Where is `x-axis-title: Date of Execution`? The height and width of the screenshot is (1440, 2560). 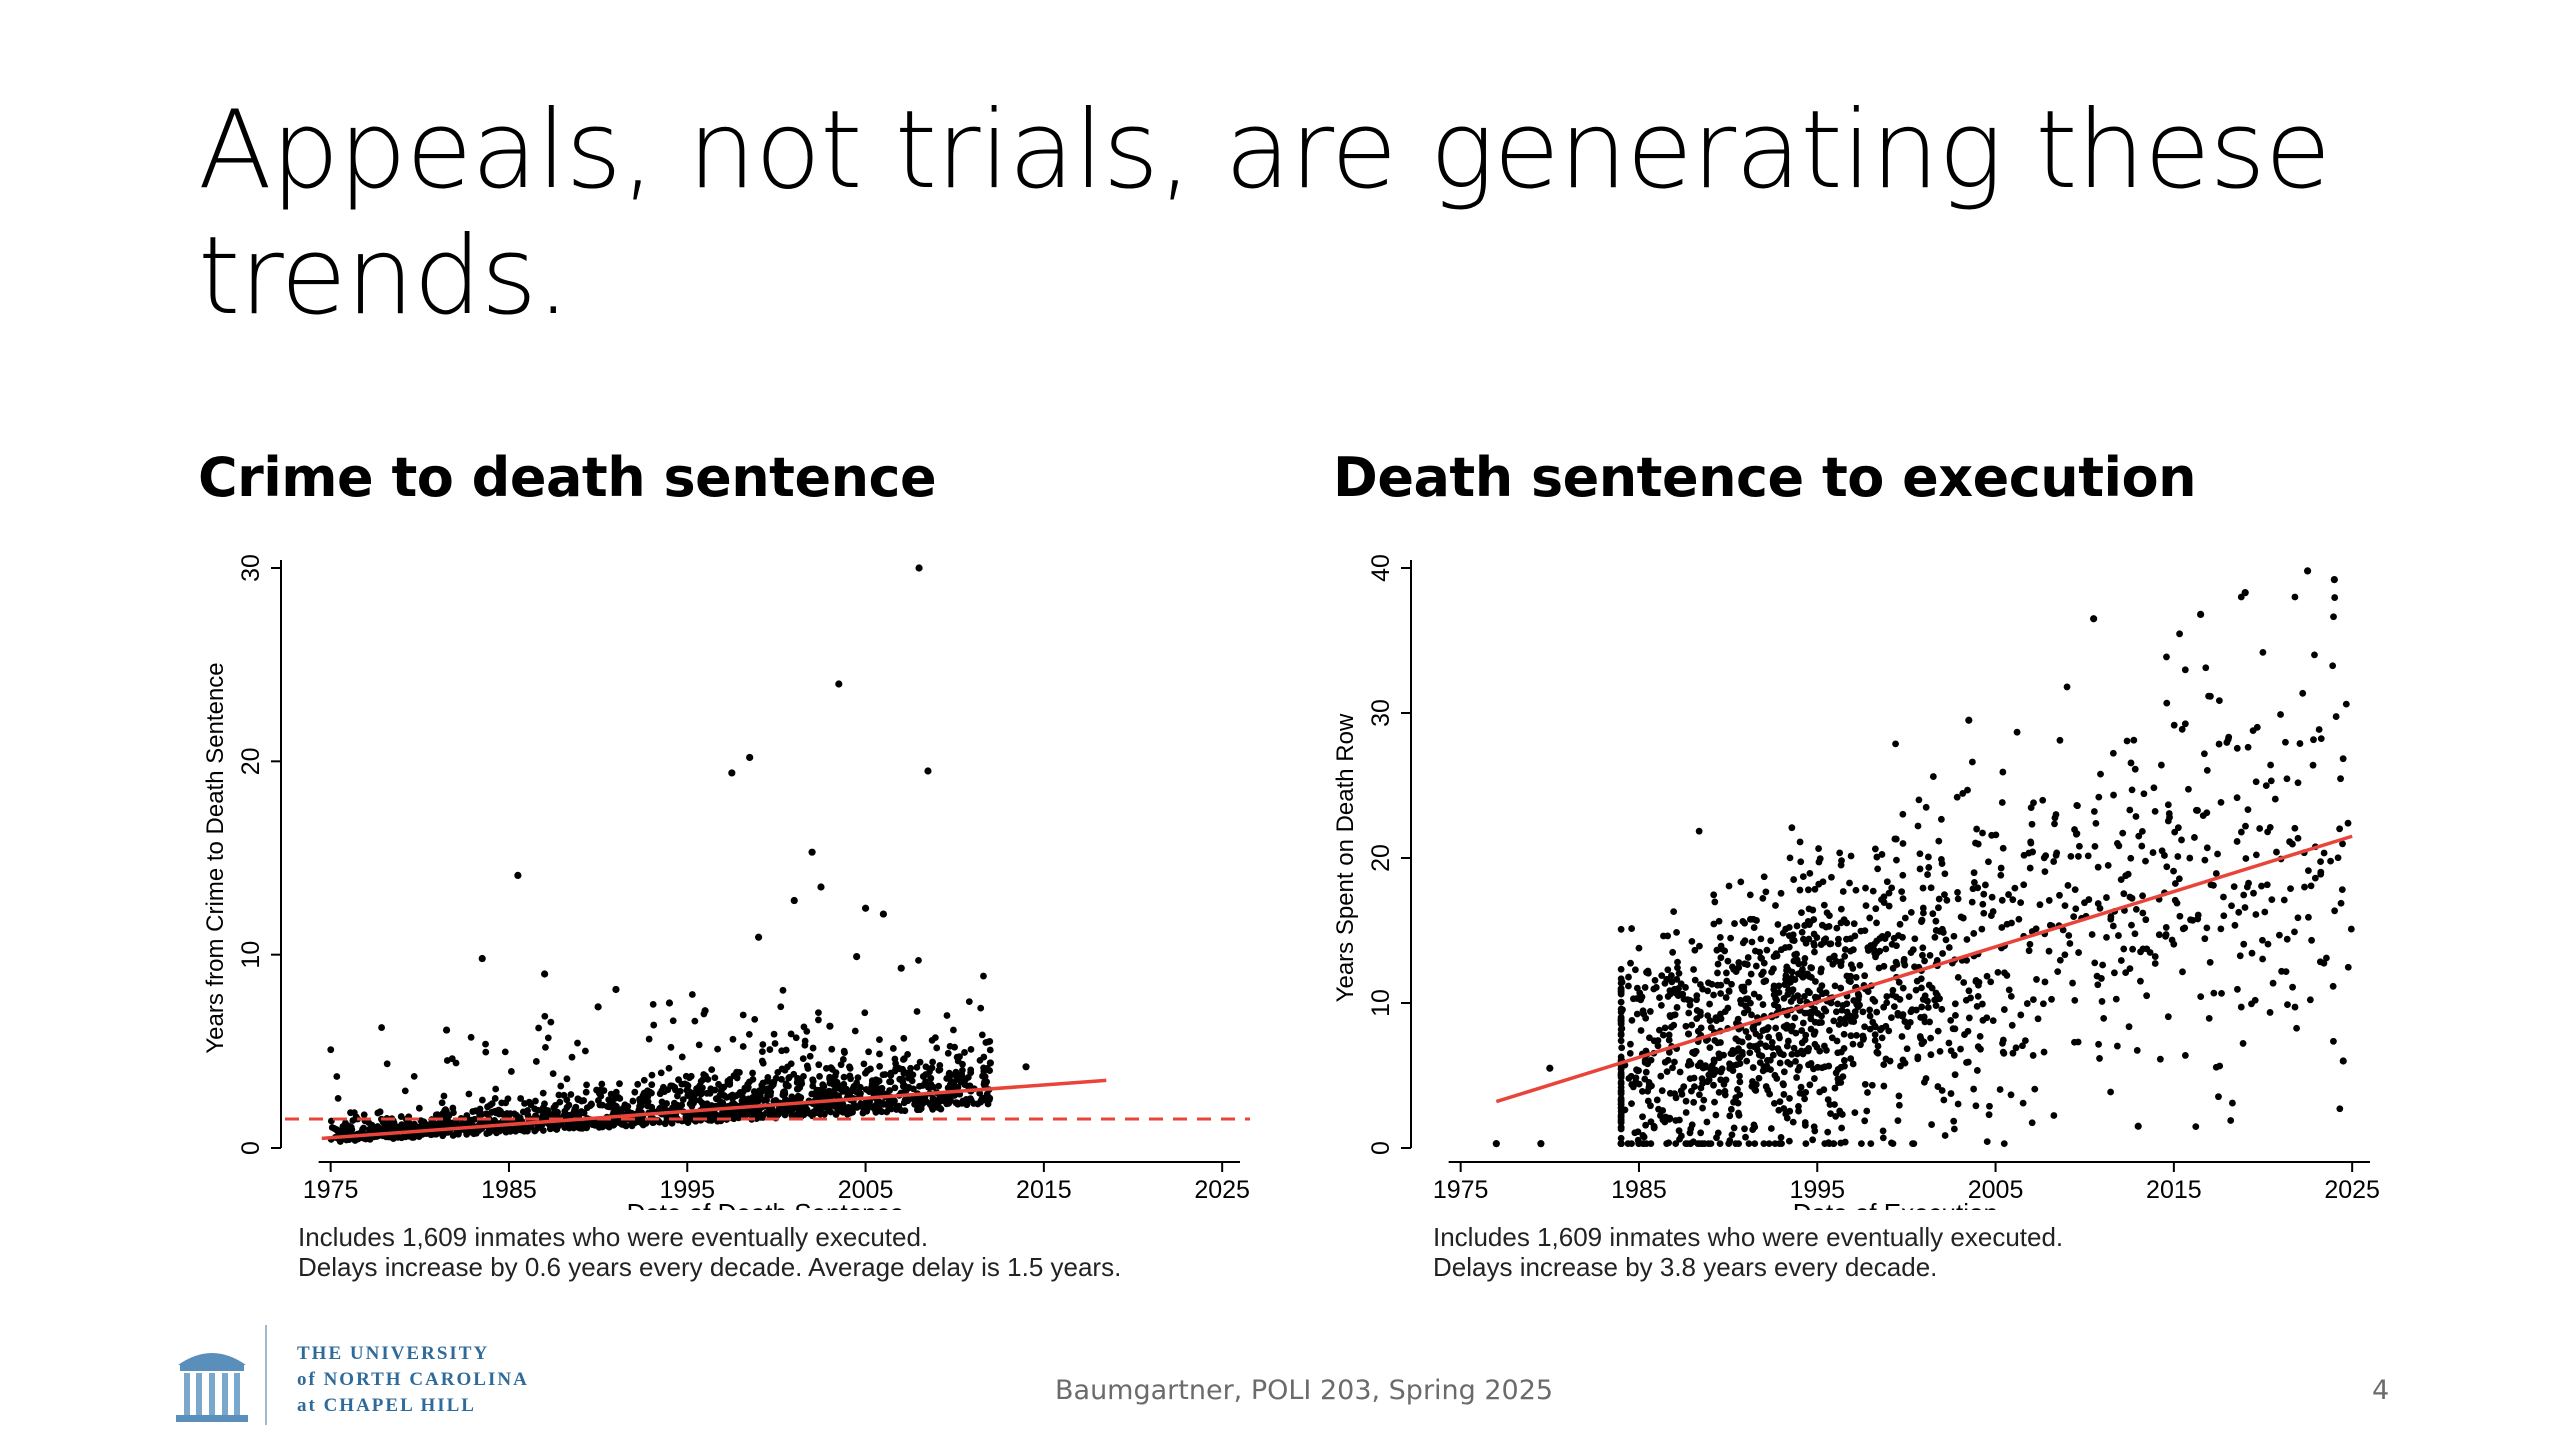 x-axis-title: Date of Execution is located at coordinates (1895, 1204).